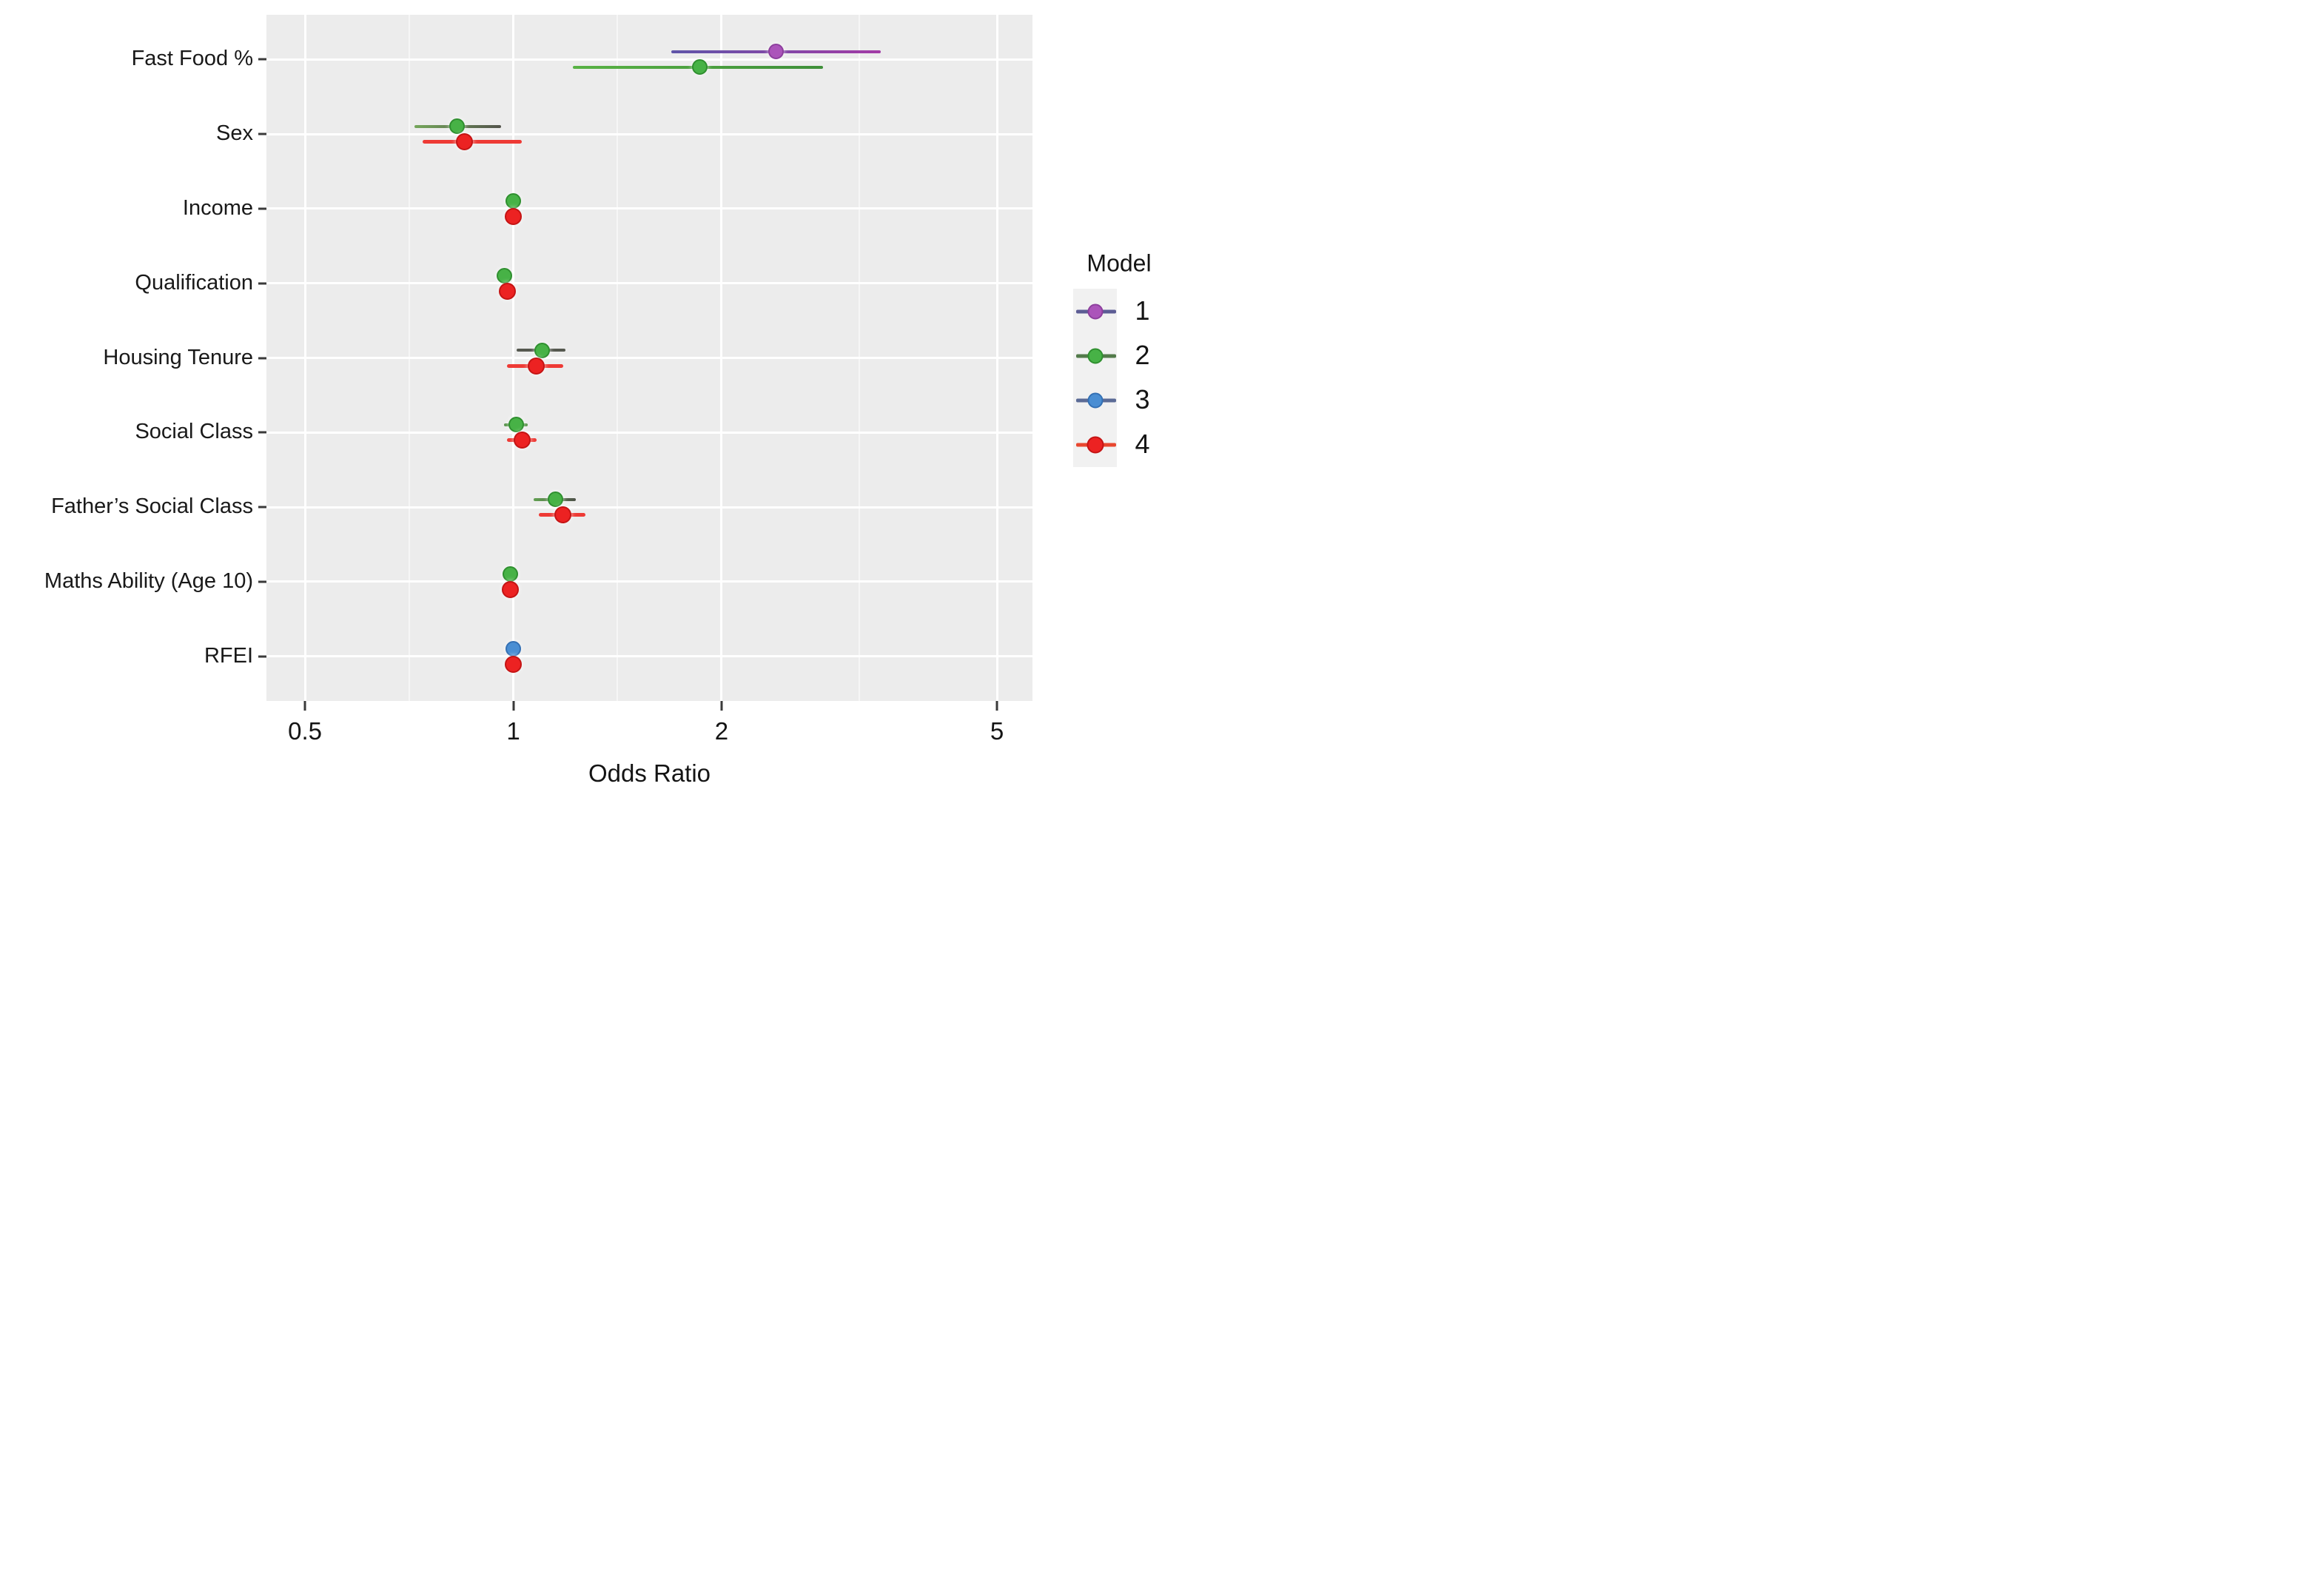  Describe the element at coordinates (194, 282) in the screenshot. I see `y-axis-label: Qualification` at that location.